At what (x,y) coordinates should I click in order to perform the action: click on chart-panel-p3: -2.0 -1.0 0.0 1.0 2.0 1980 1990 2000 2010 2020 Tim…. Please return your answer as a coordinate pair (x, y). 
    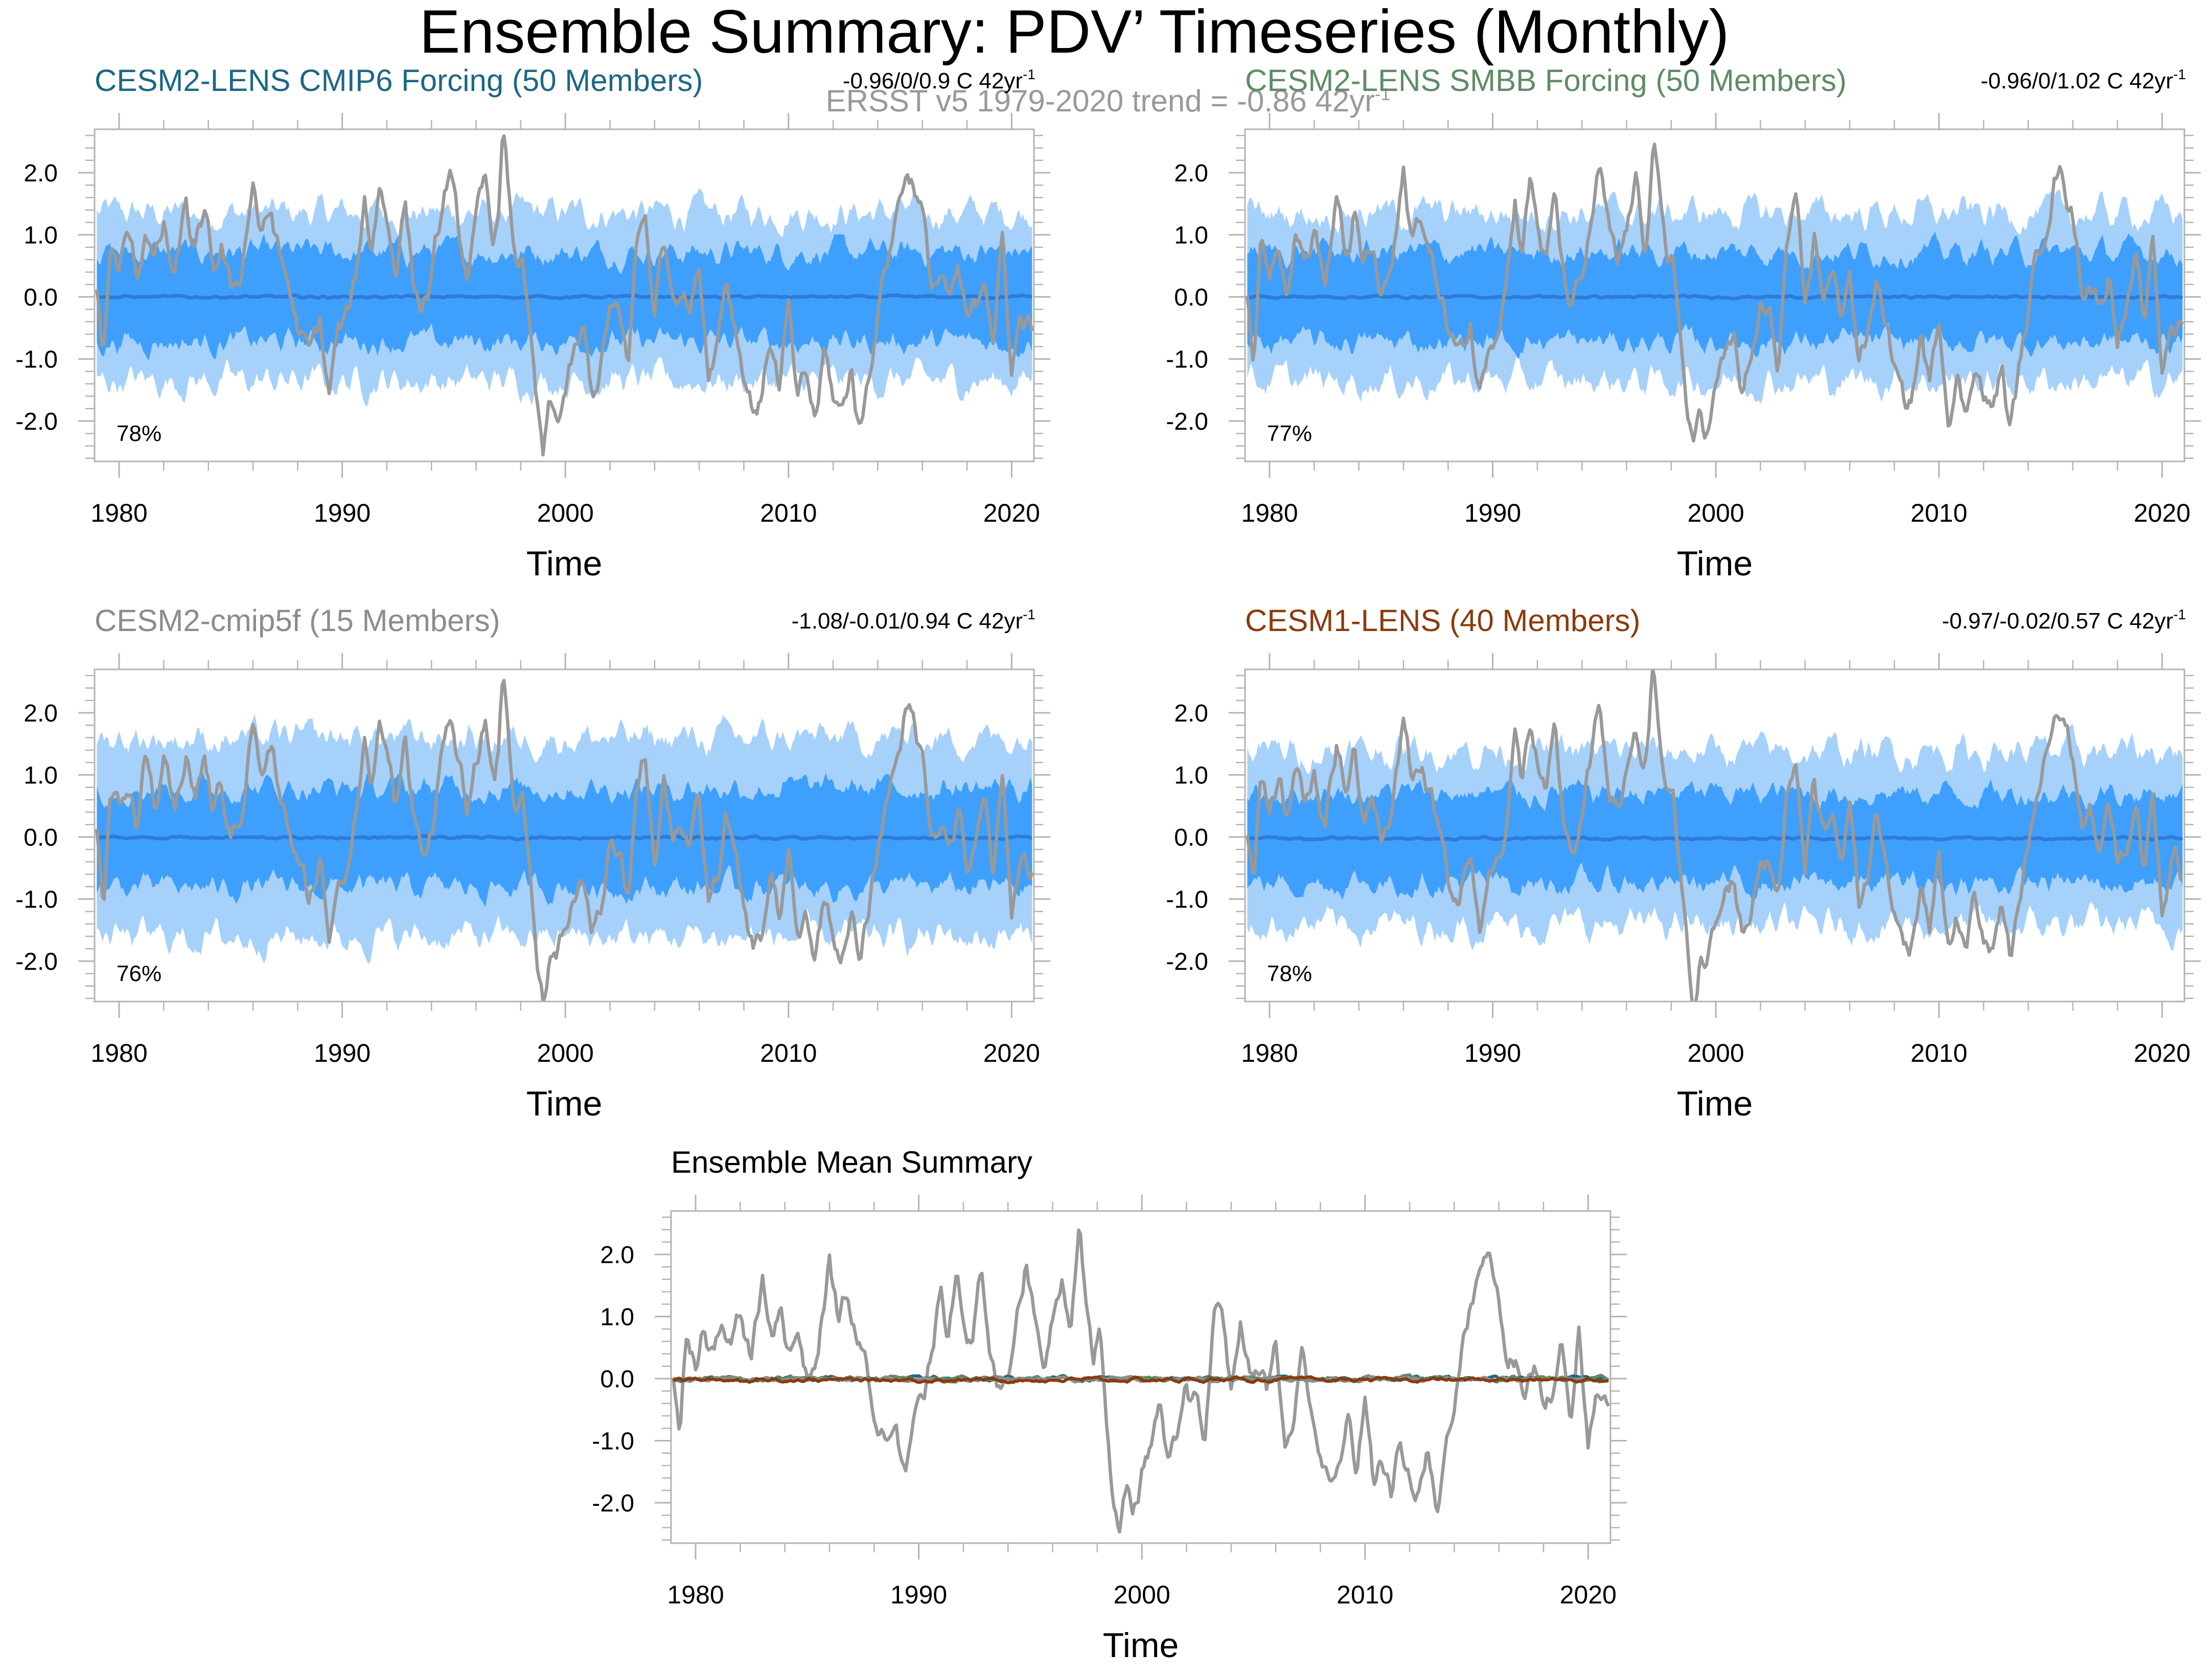
    Looking at the image, I should click on (532, 863).